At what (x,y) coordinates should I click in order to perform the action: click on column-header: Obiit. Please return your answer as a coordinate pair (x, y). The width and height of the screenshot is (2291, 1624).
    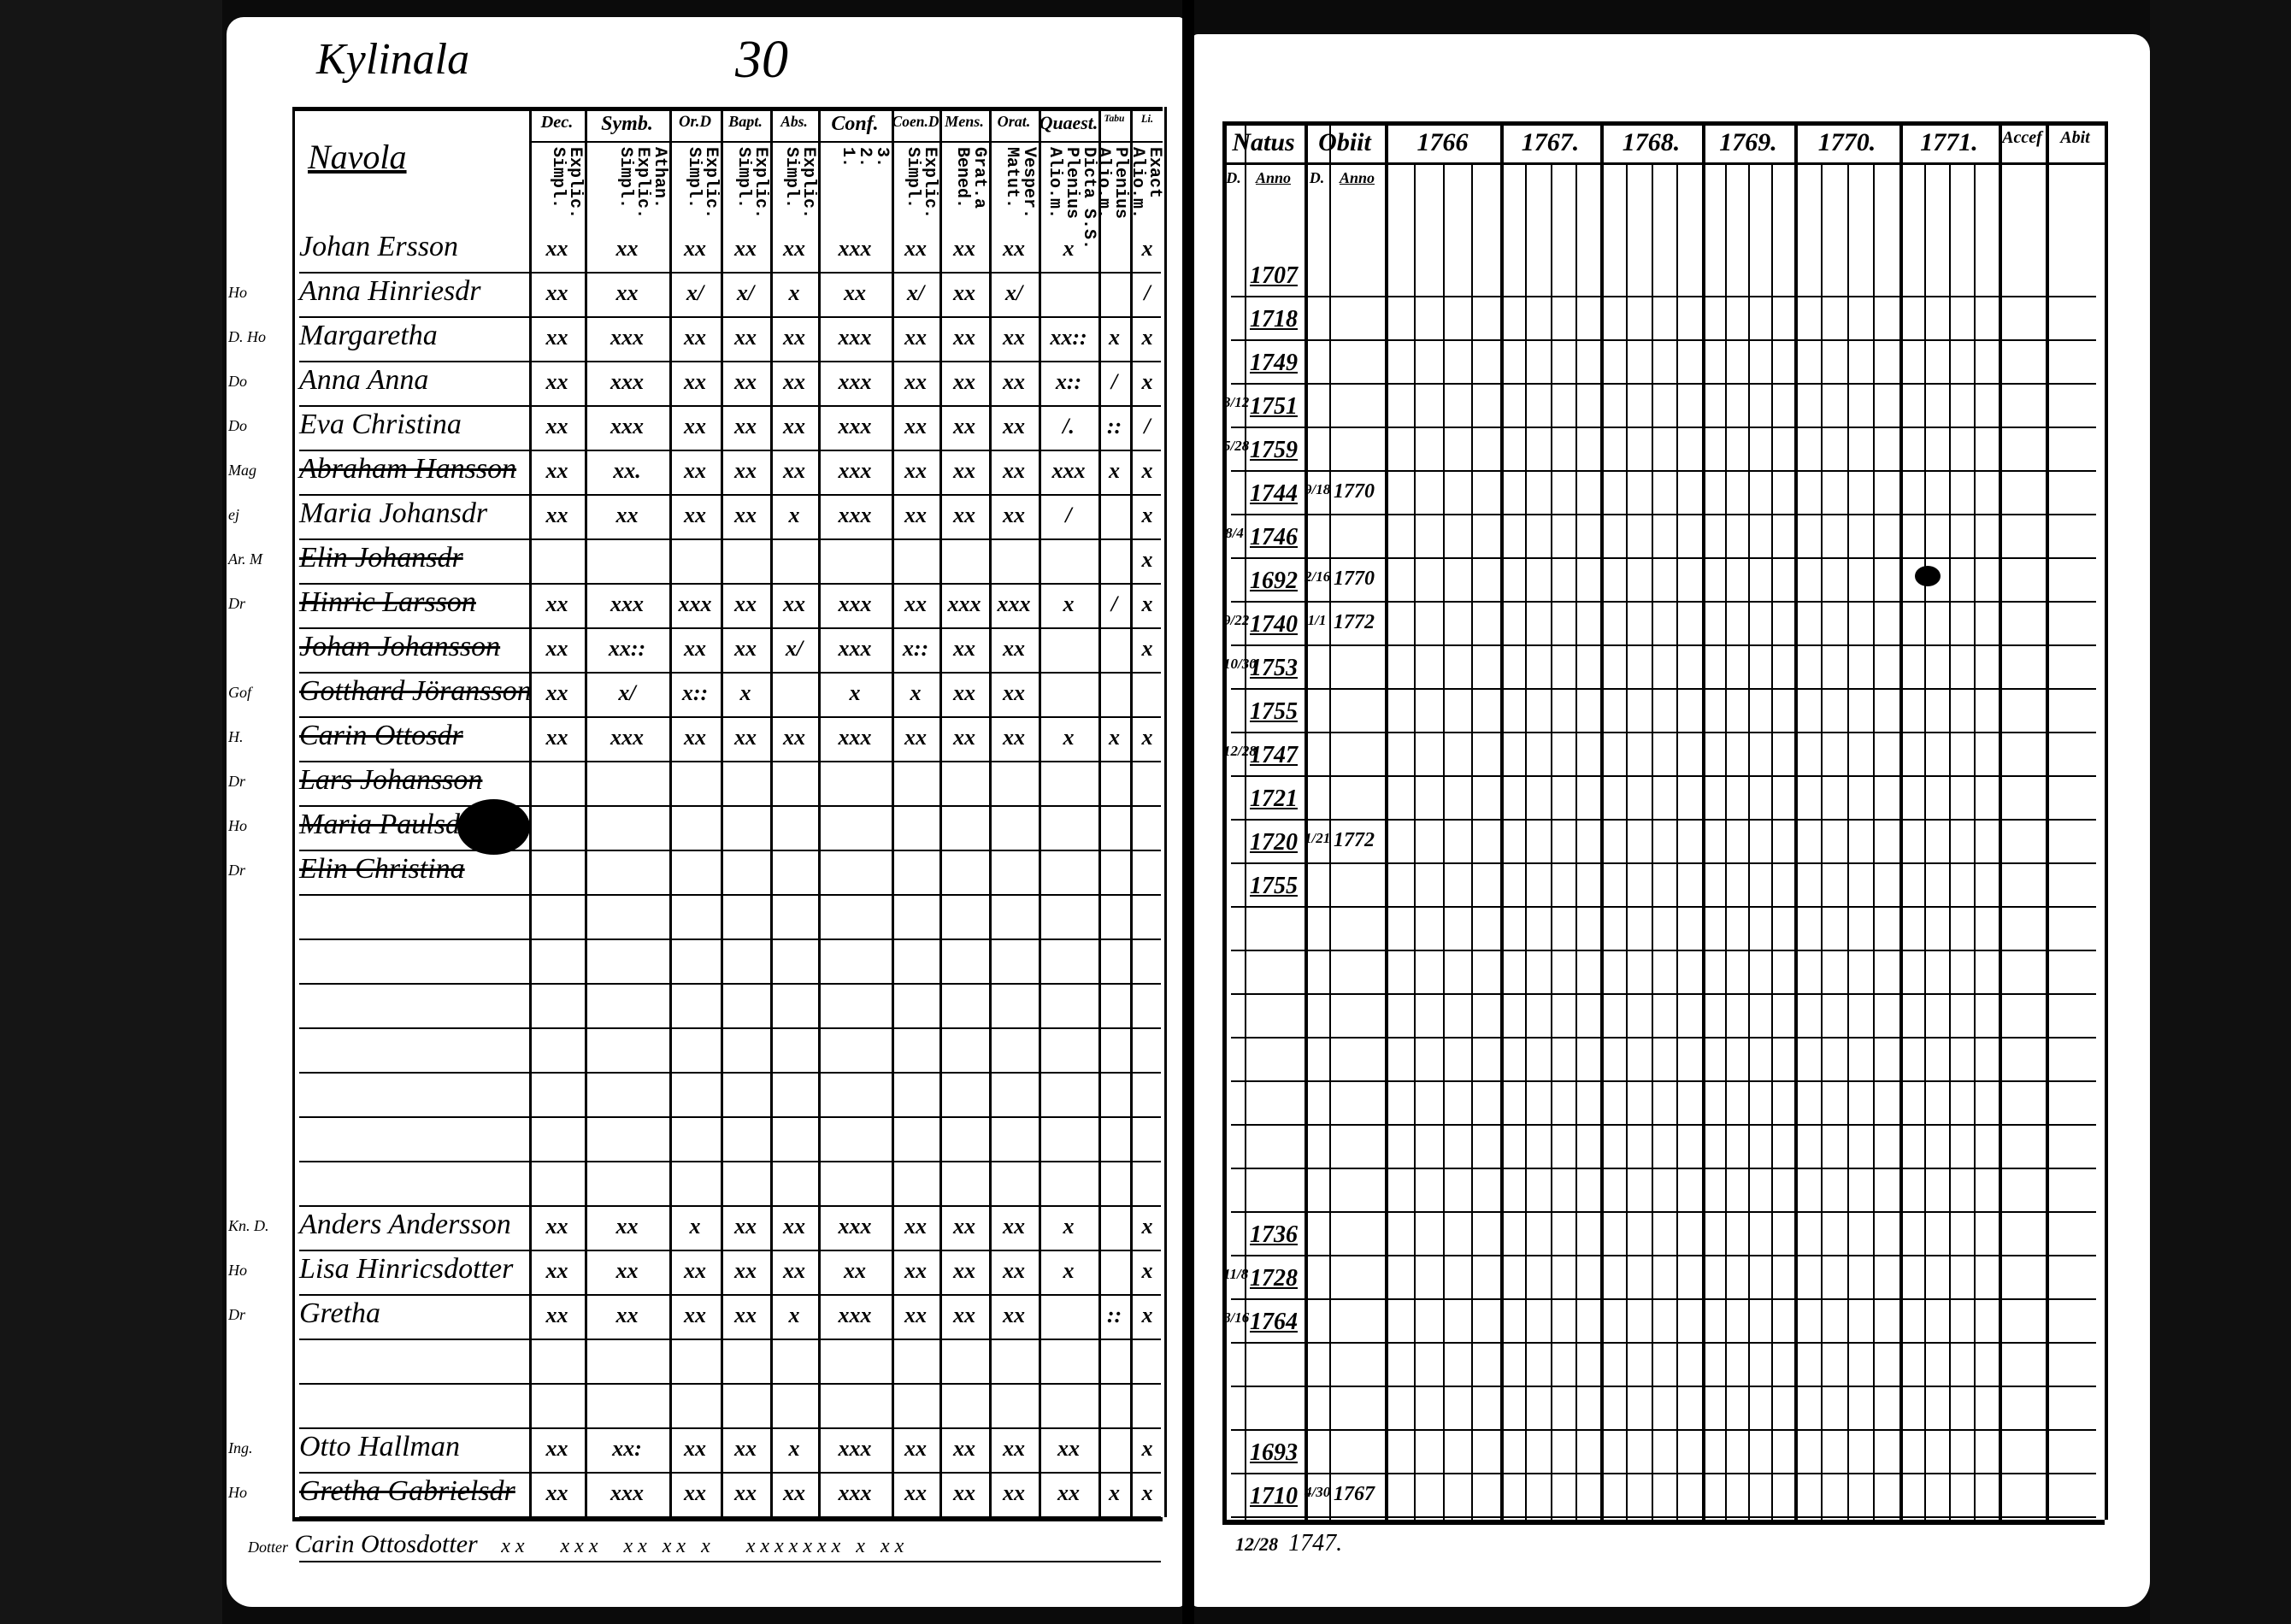
    Looking at the image, I should click on (1345, 142).